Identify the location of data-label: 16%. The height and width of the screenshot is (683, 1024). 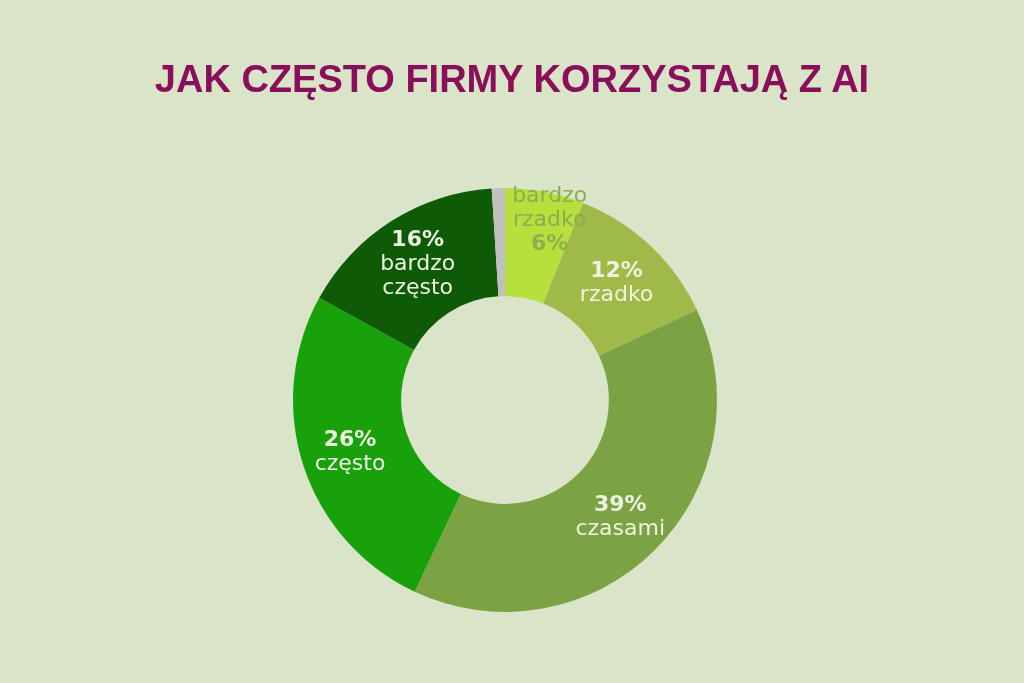
(417, 239).